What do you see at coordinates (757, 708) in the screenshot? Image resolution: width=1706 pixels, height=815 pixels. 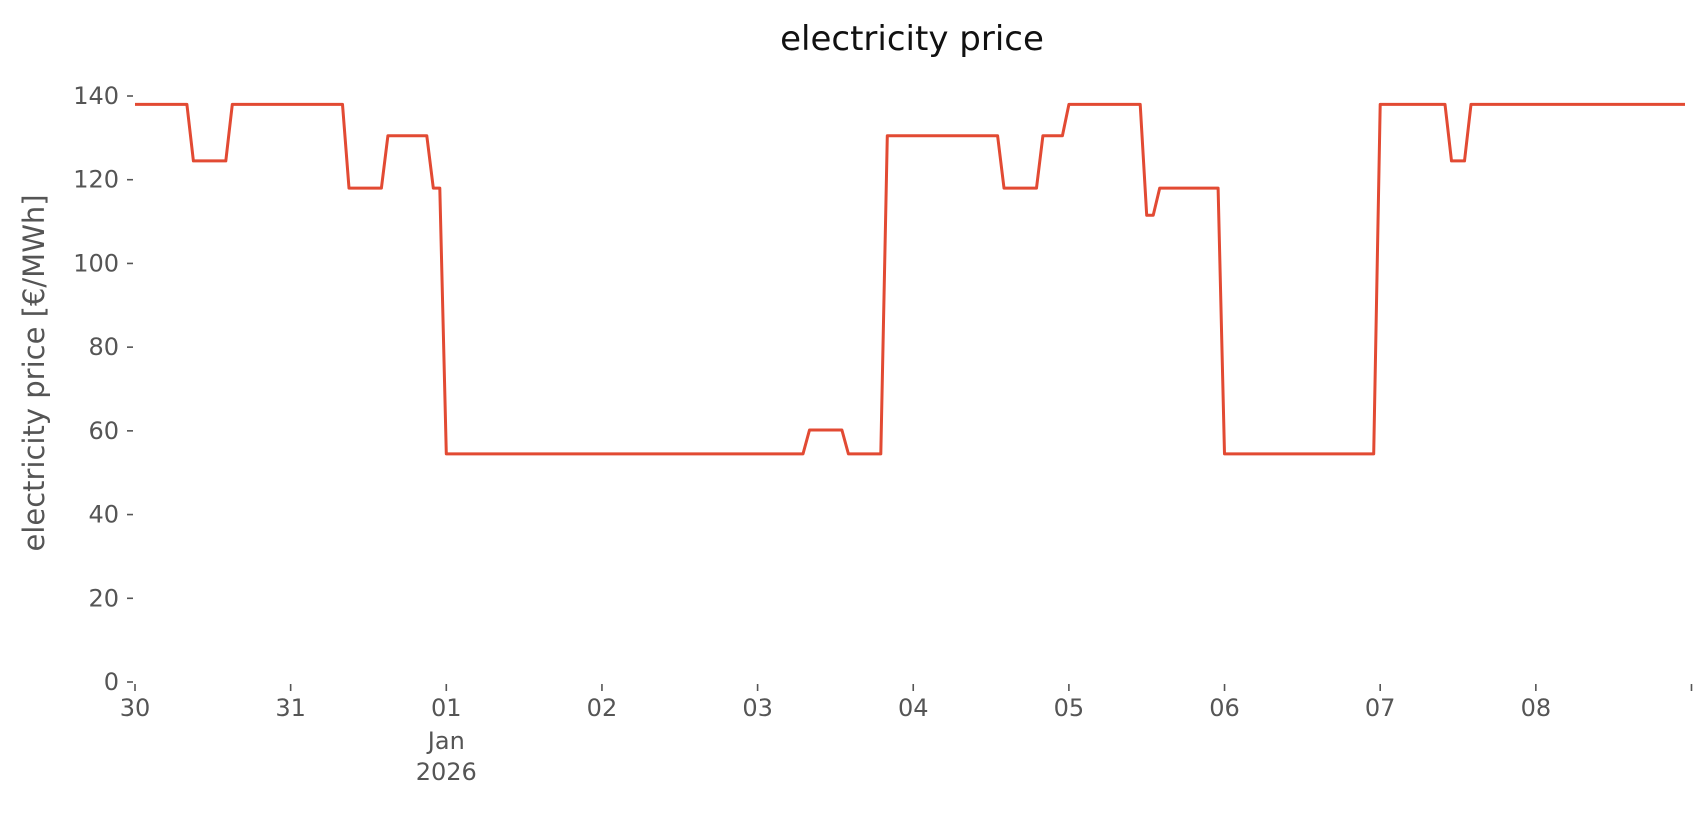 I see `x-tick-label: 03` at bounding box center [757, 708].